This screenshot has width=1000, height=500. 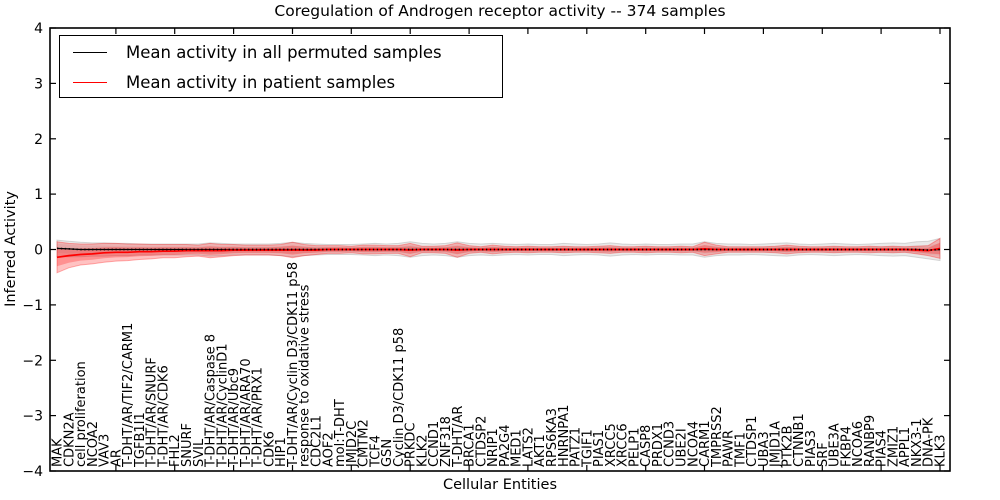 What do you see at coordinates (81, 414) in the screenshot?
I see `x-tick-label: cell proliferation` at bounding box center [81, 414].